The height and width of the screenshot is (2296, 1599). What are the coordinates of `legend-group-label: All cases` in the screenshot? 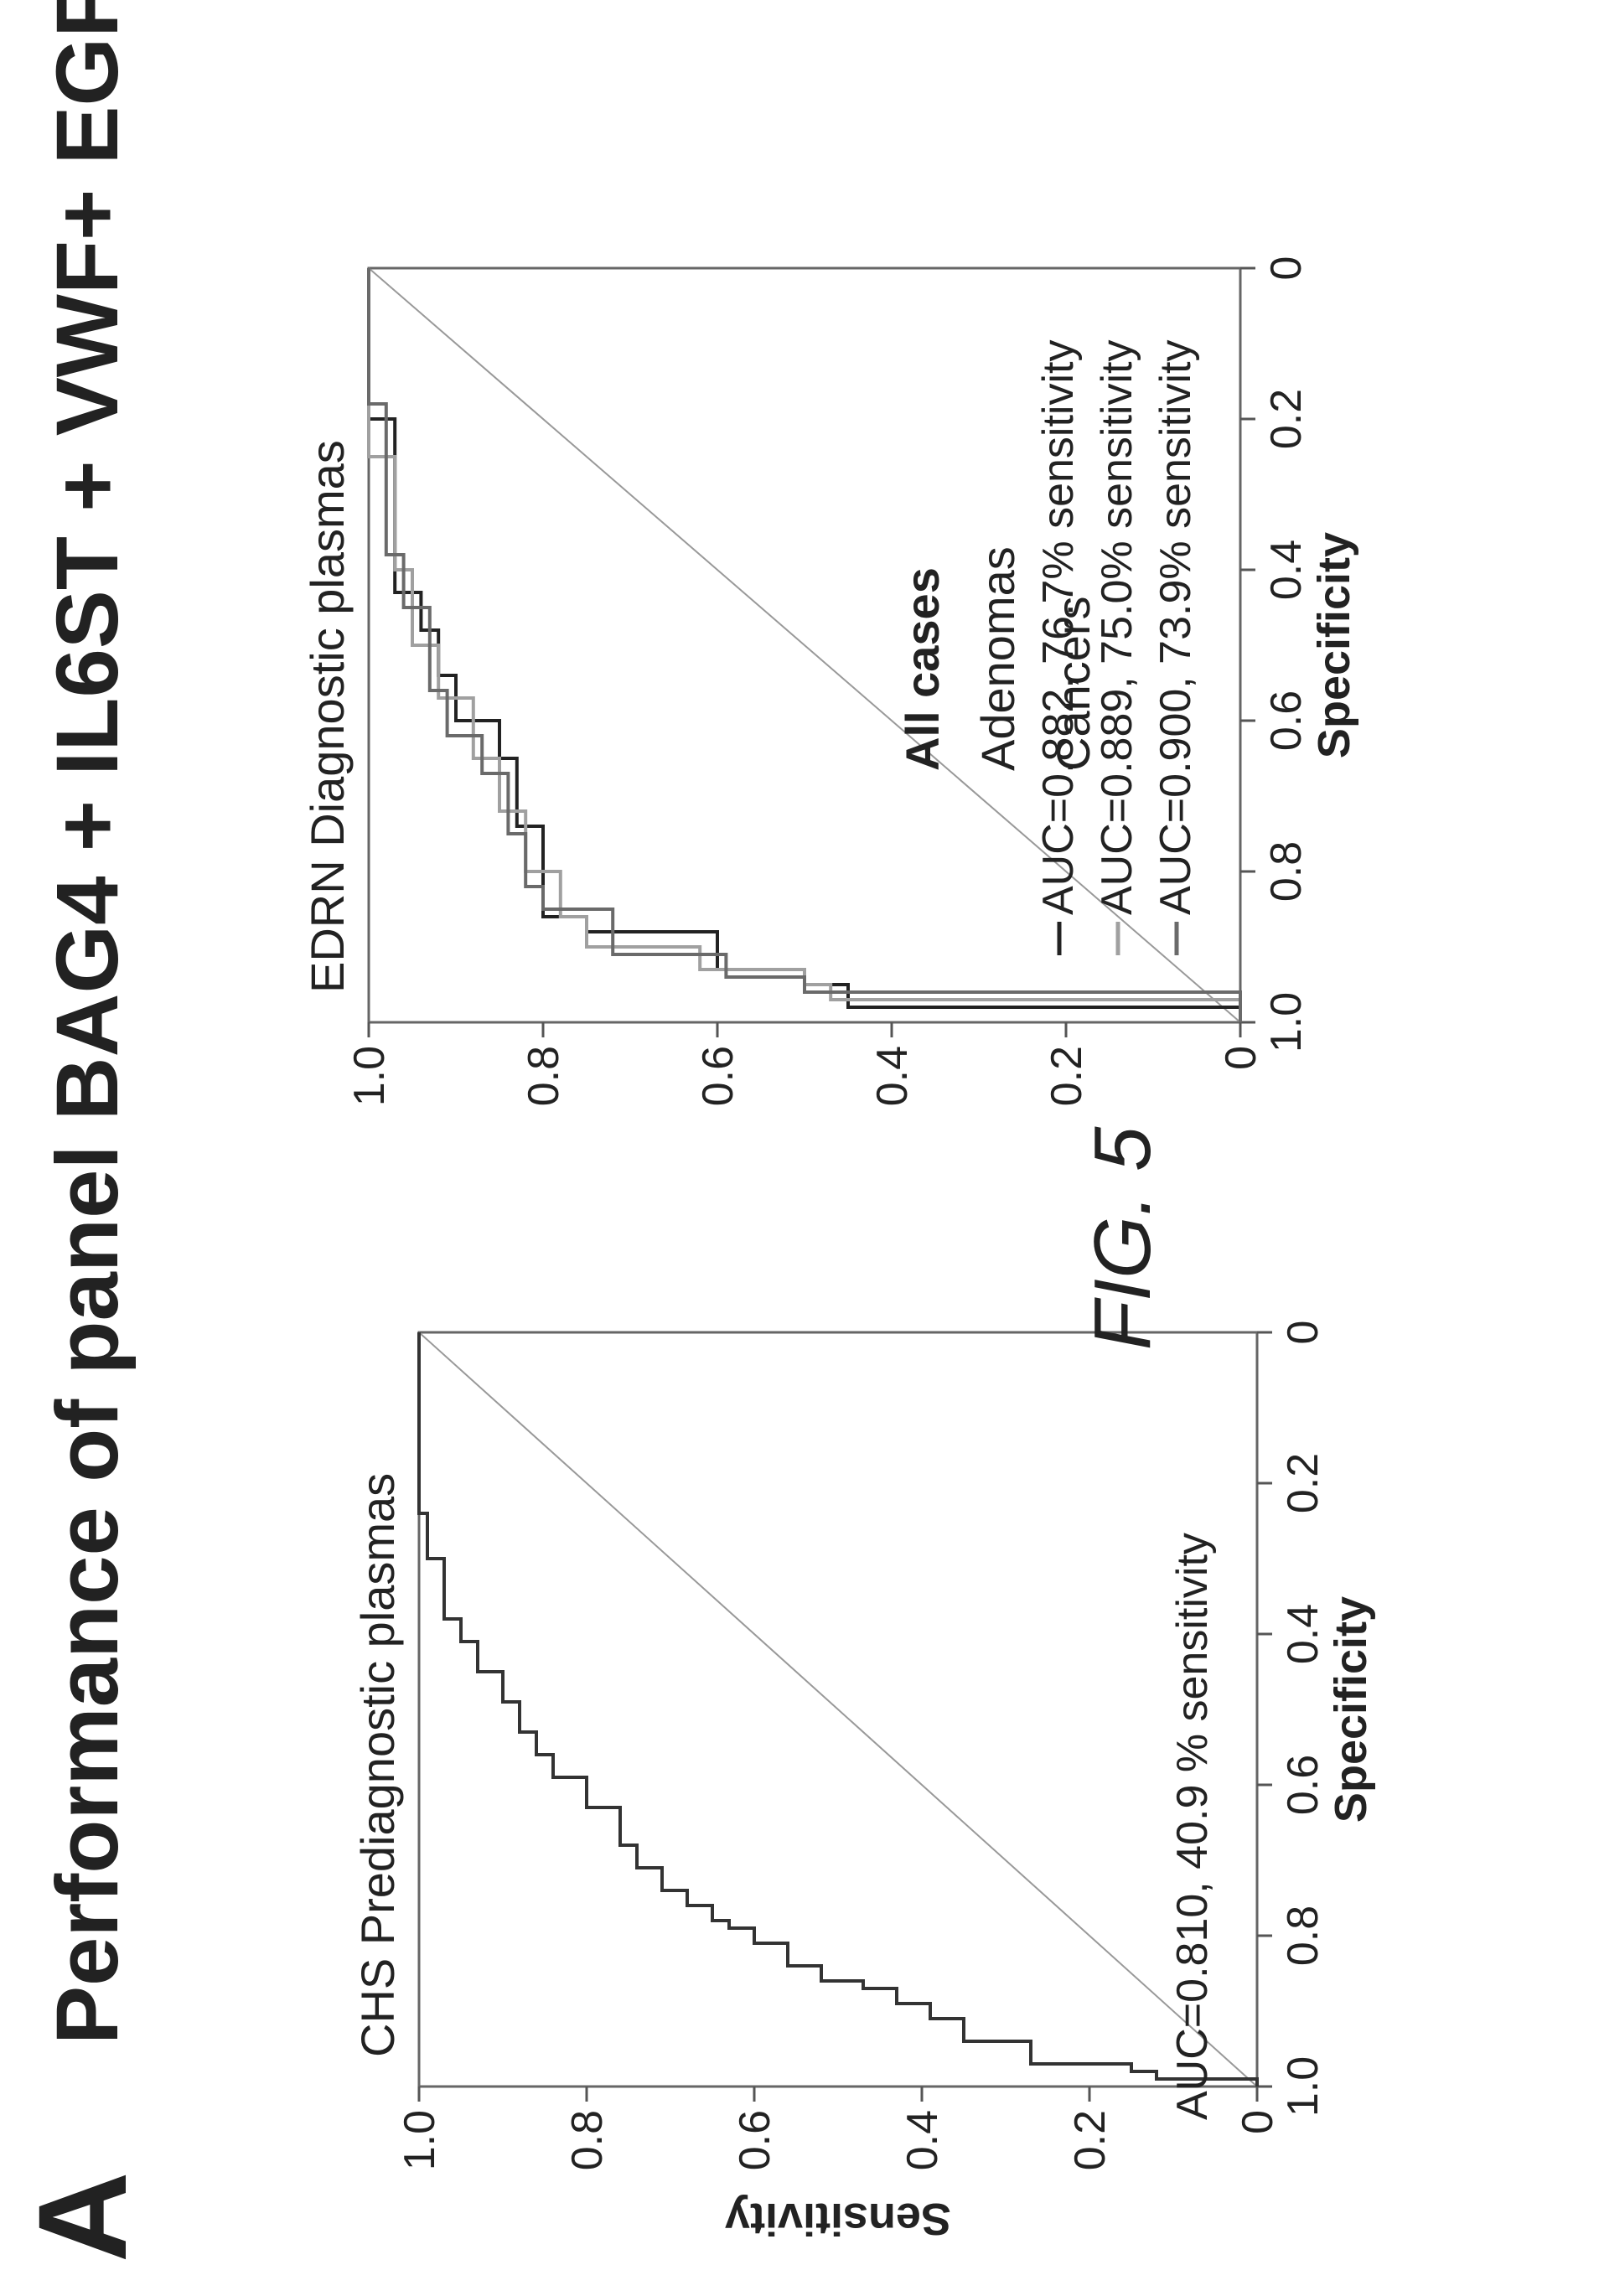 It's located at (922, 669).